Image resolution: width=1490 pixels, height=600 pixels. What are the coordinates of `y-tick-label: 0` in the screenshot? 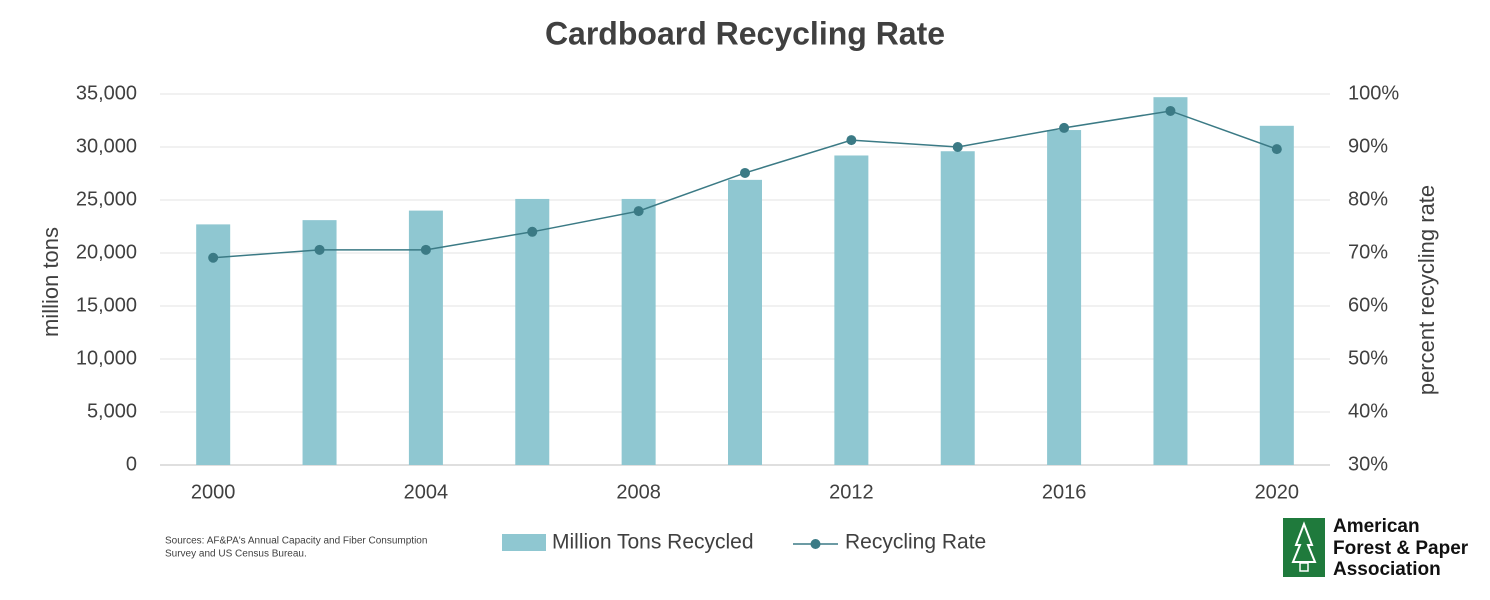 It's located at (131, 464).